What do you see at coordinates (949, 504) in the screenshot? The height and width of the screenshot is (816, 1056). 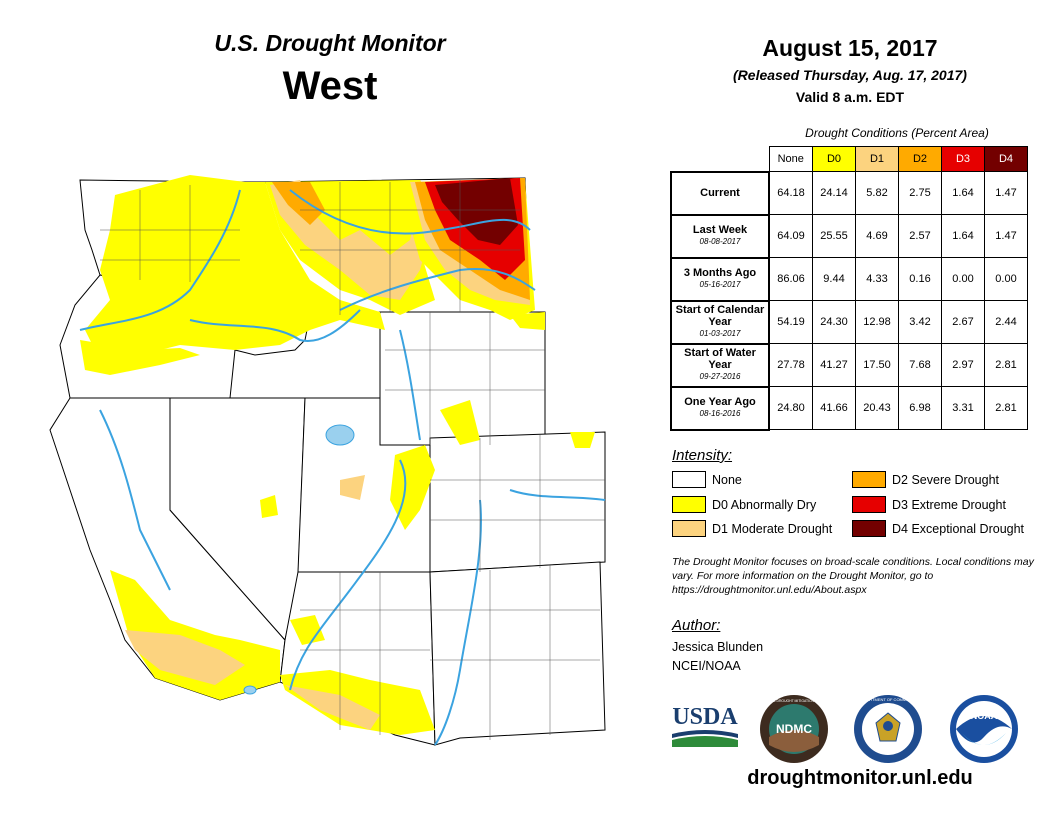 I see `legend-label: D3 Extreme Drought` at bounding box center [949, 504].